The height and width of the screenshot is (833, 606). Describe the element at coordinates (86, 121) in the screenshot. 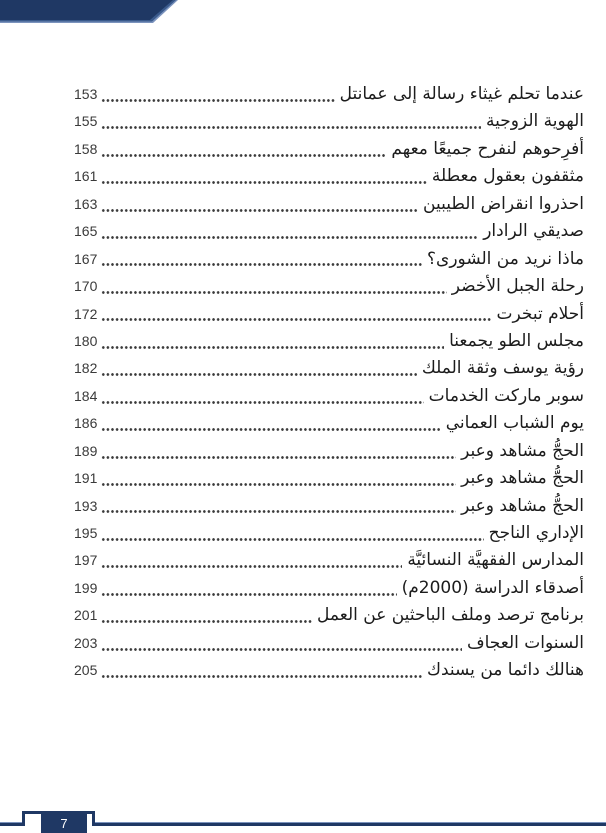

I see `toc-entry-page-number: 155` at that location.